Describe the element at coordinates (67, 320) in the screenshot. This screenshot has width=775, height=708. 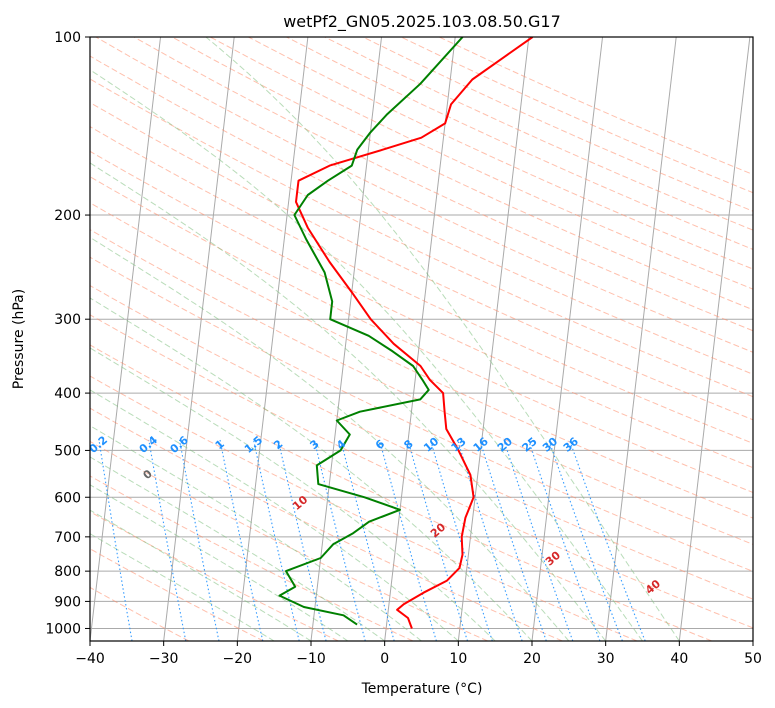
I see `y-tick-label: 300` at that location.